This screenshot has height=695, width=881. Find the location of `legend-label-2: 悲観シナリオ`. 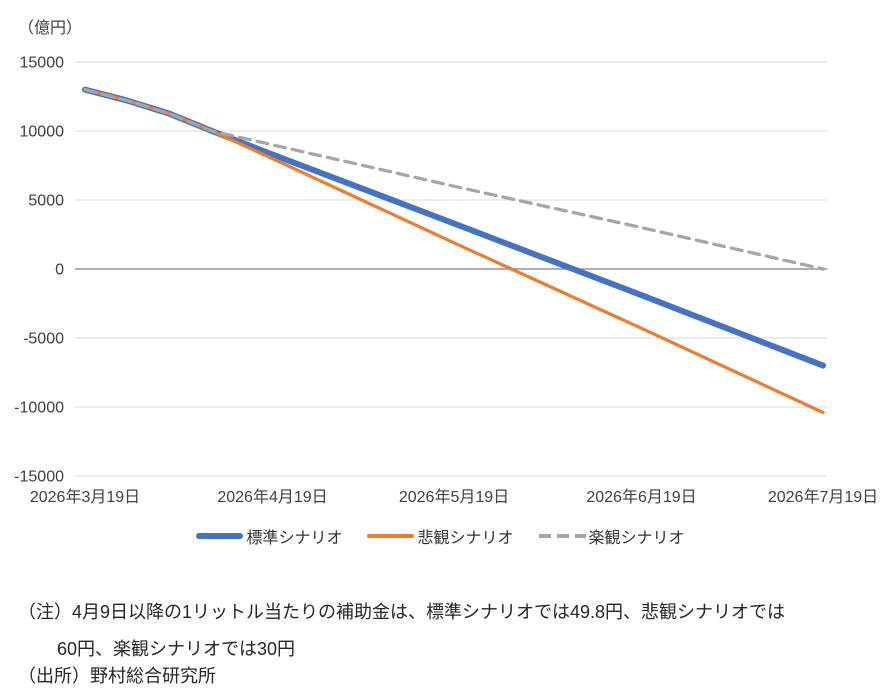

legend-label-2: 悲観シナリオ is located at coordinates (465, 538).